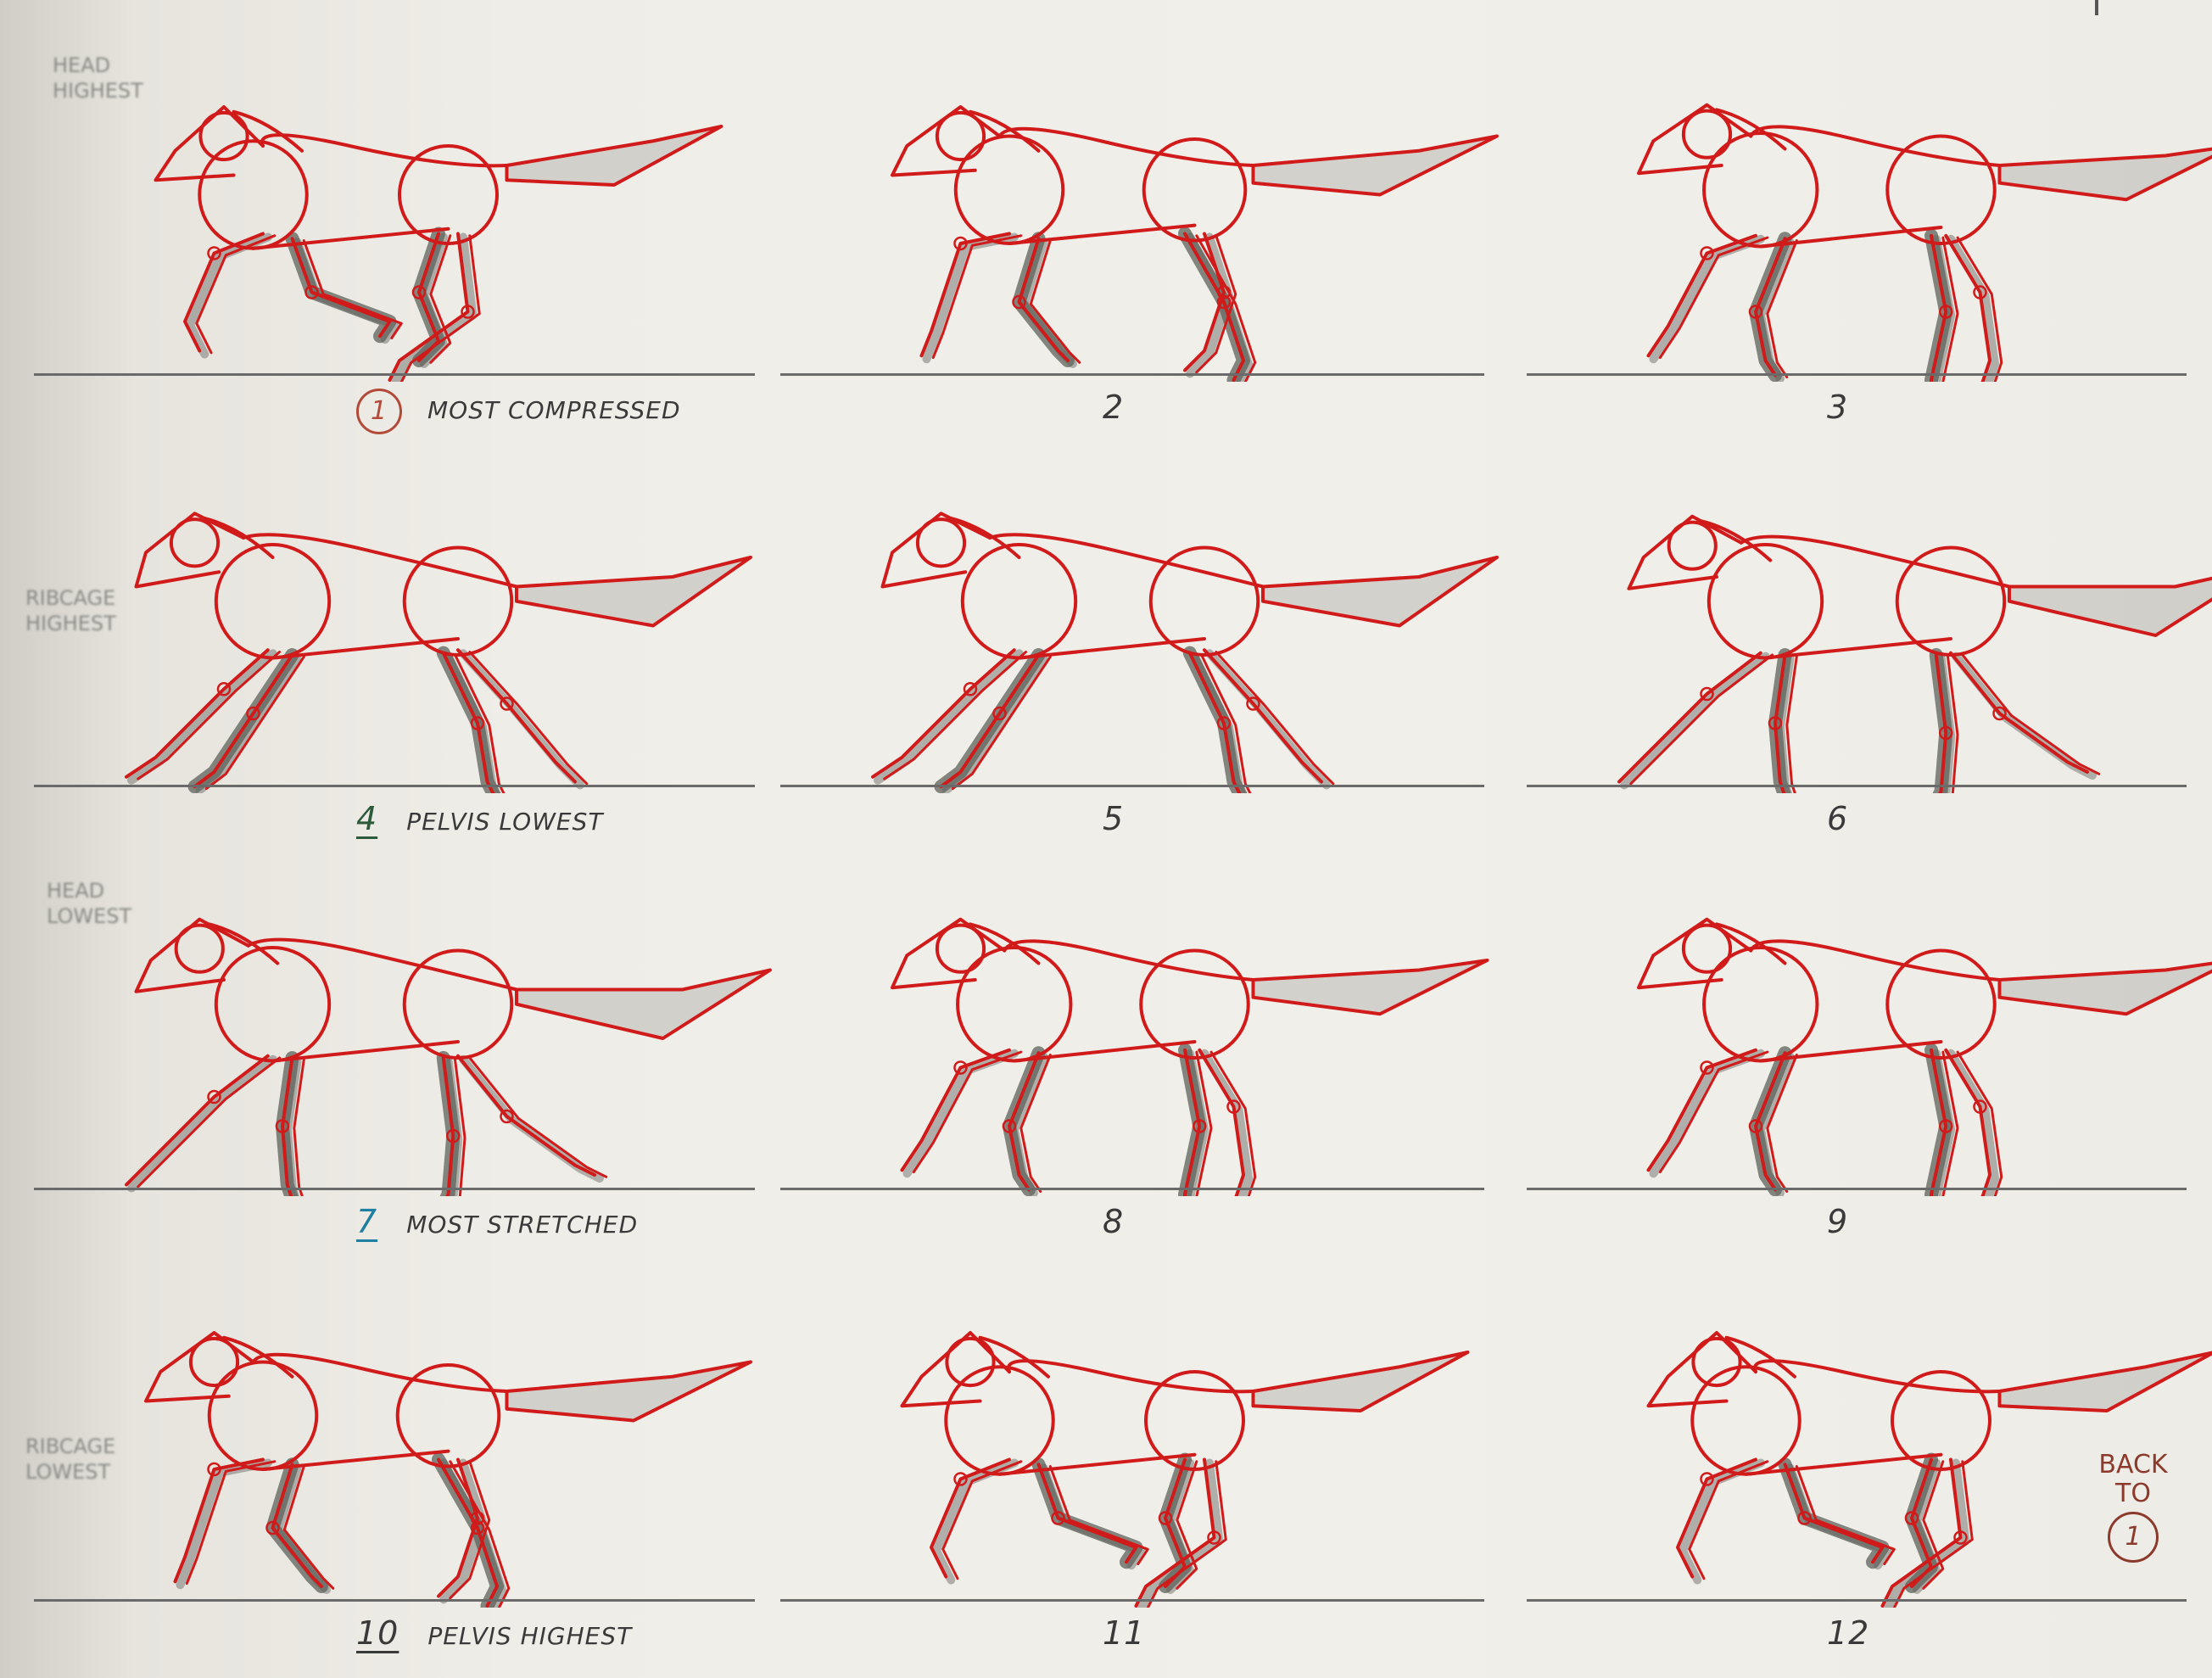 This screenshot has height=1678, width=2212. Describe the element at coordinates (1102, 721) in the screenshot. I see `pencil-underdrawing` at that location.